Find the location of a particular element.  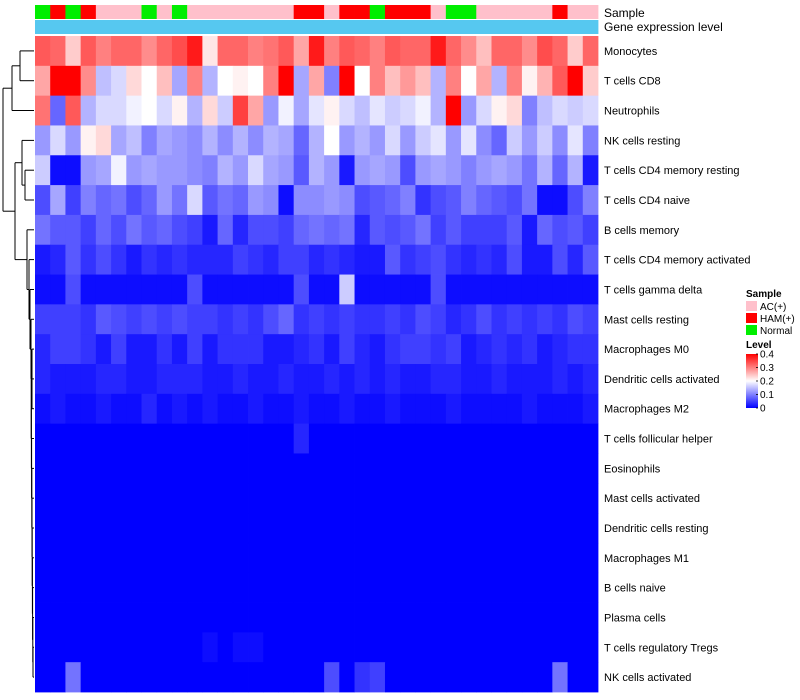

legend-level-tick-label: 0.2 is located at coordinates (767, 382).